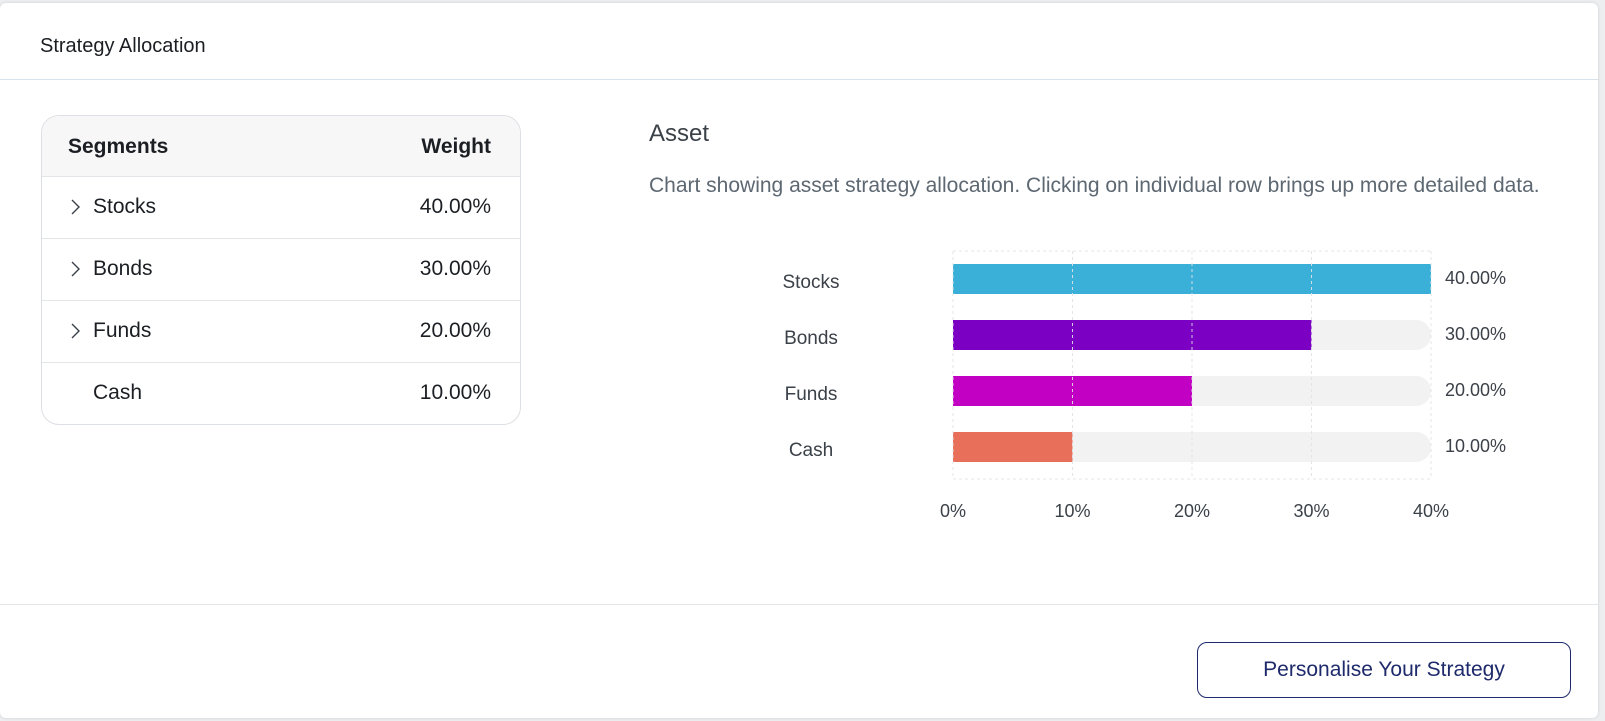 This screenshot has width=1605, height=721. I want to click on segment-weight: 40.00%, so click(455, 206).